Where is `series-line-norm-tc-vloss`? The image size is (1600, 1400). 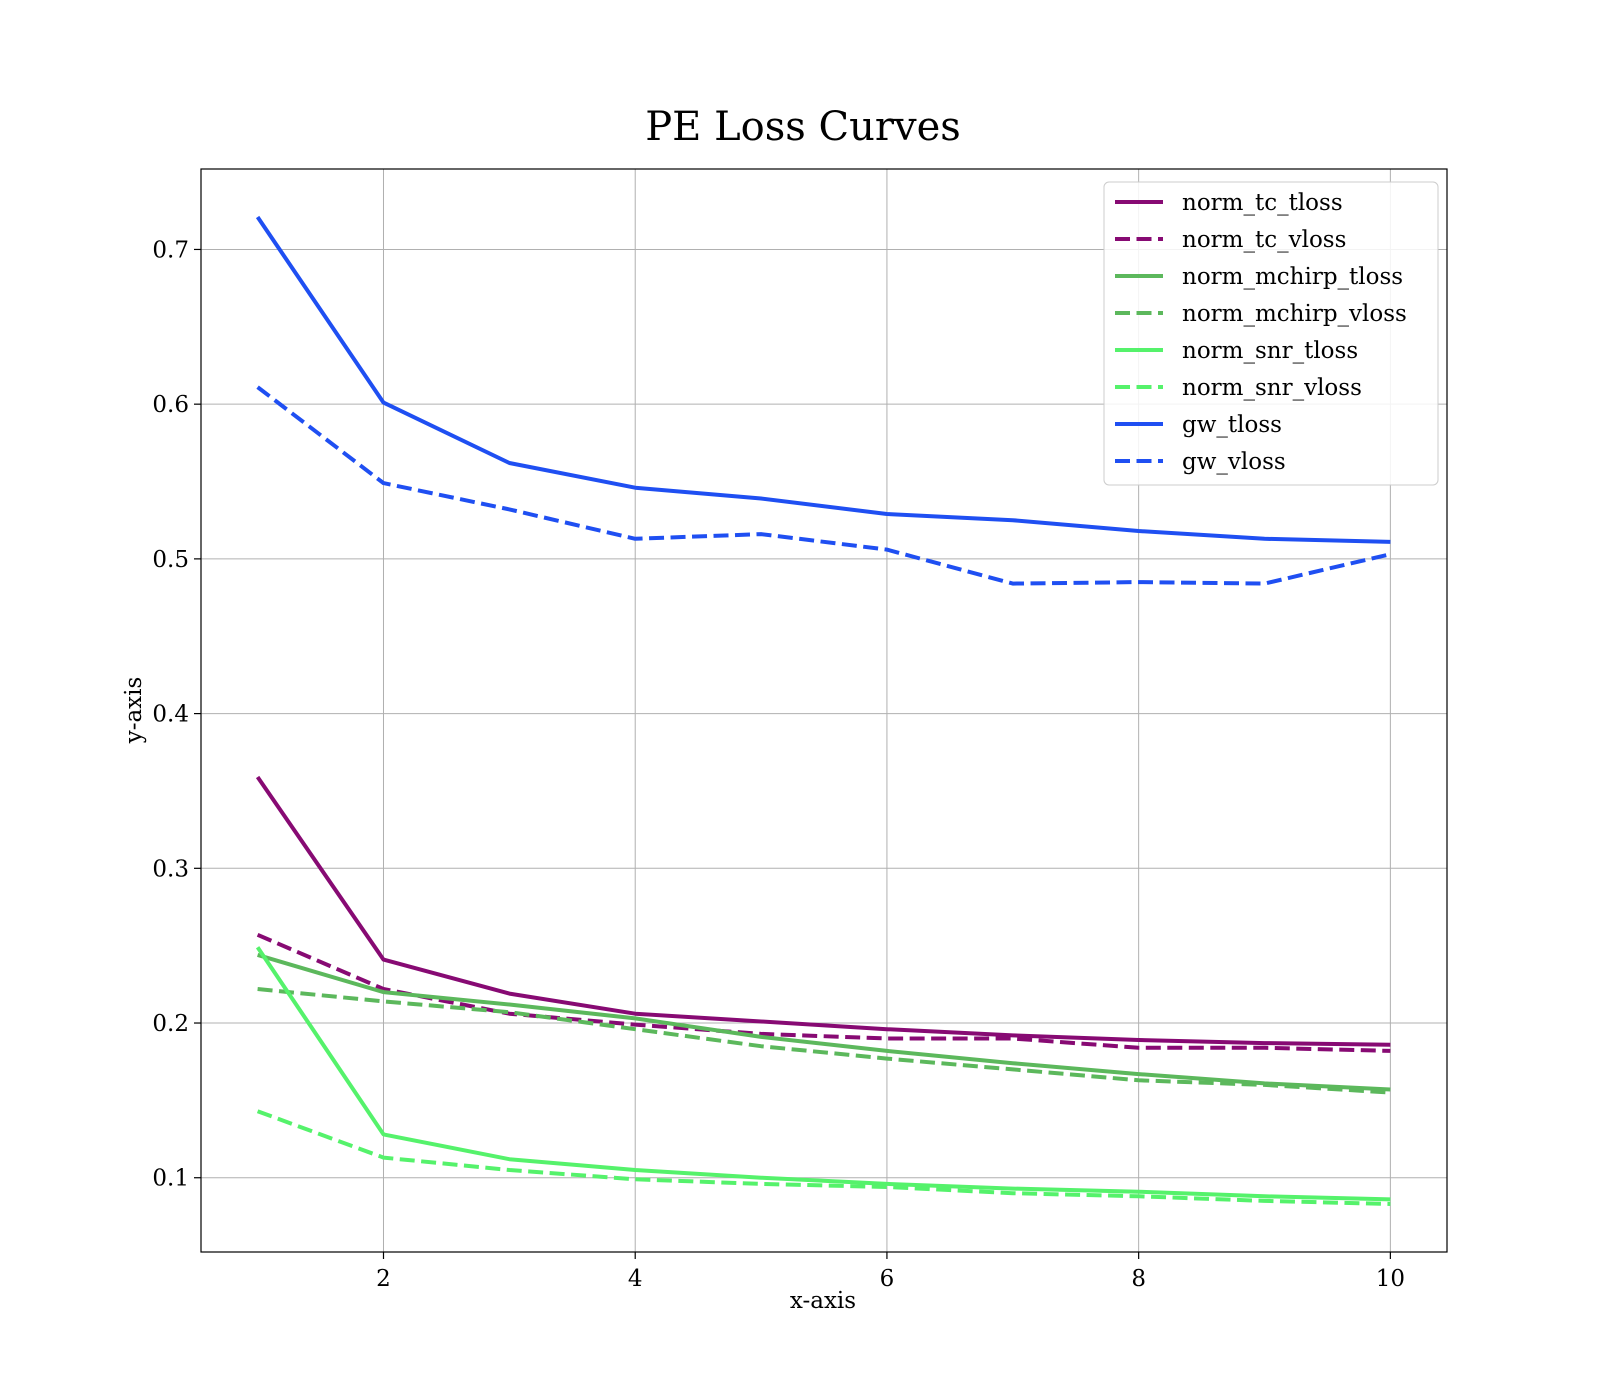 series-line-norm-tc-vloss is located at coordinates (823, 992).